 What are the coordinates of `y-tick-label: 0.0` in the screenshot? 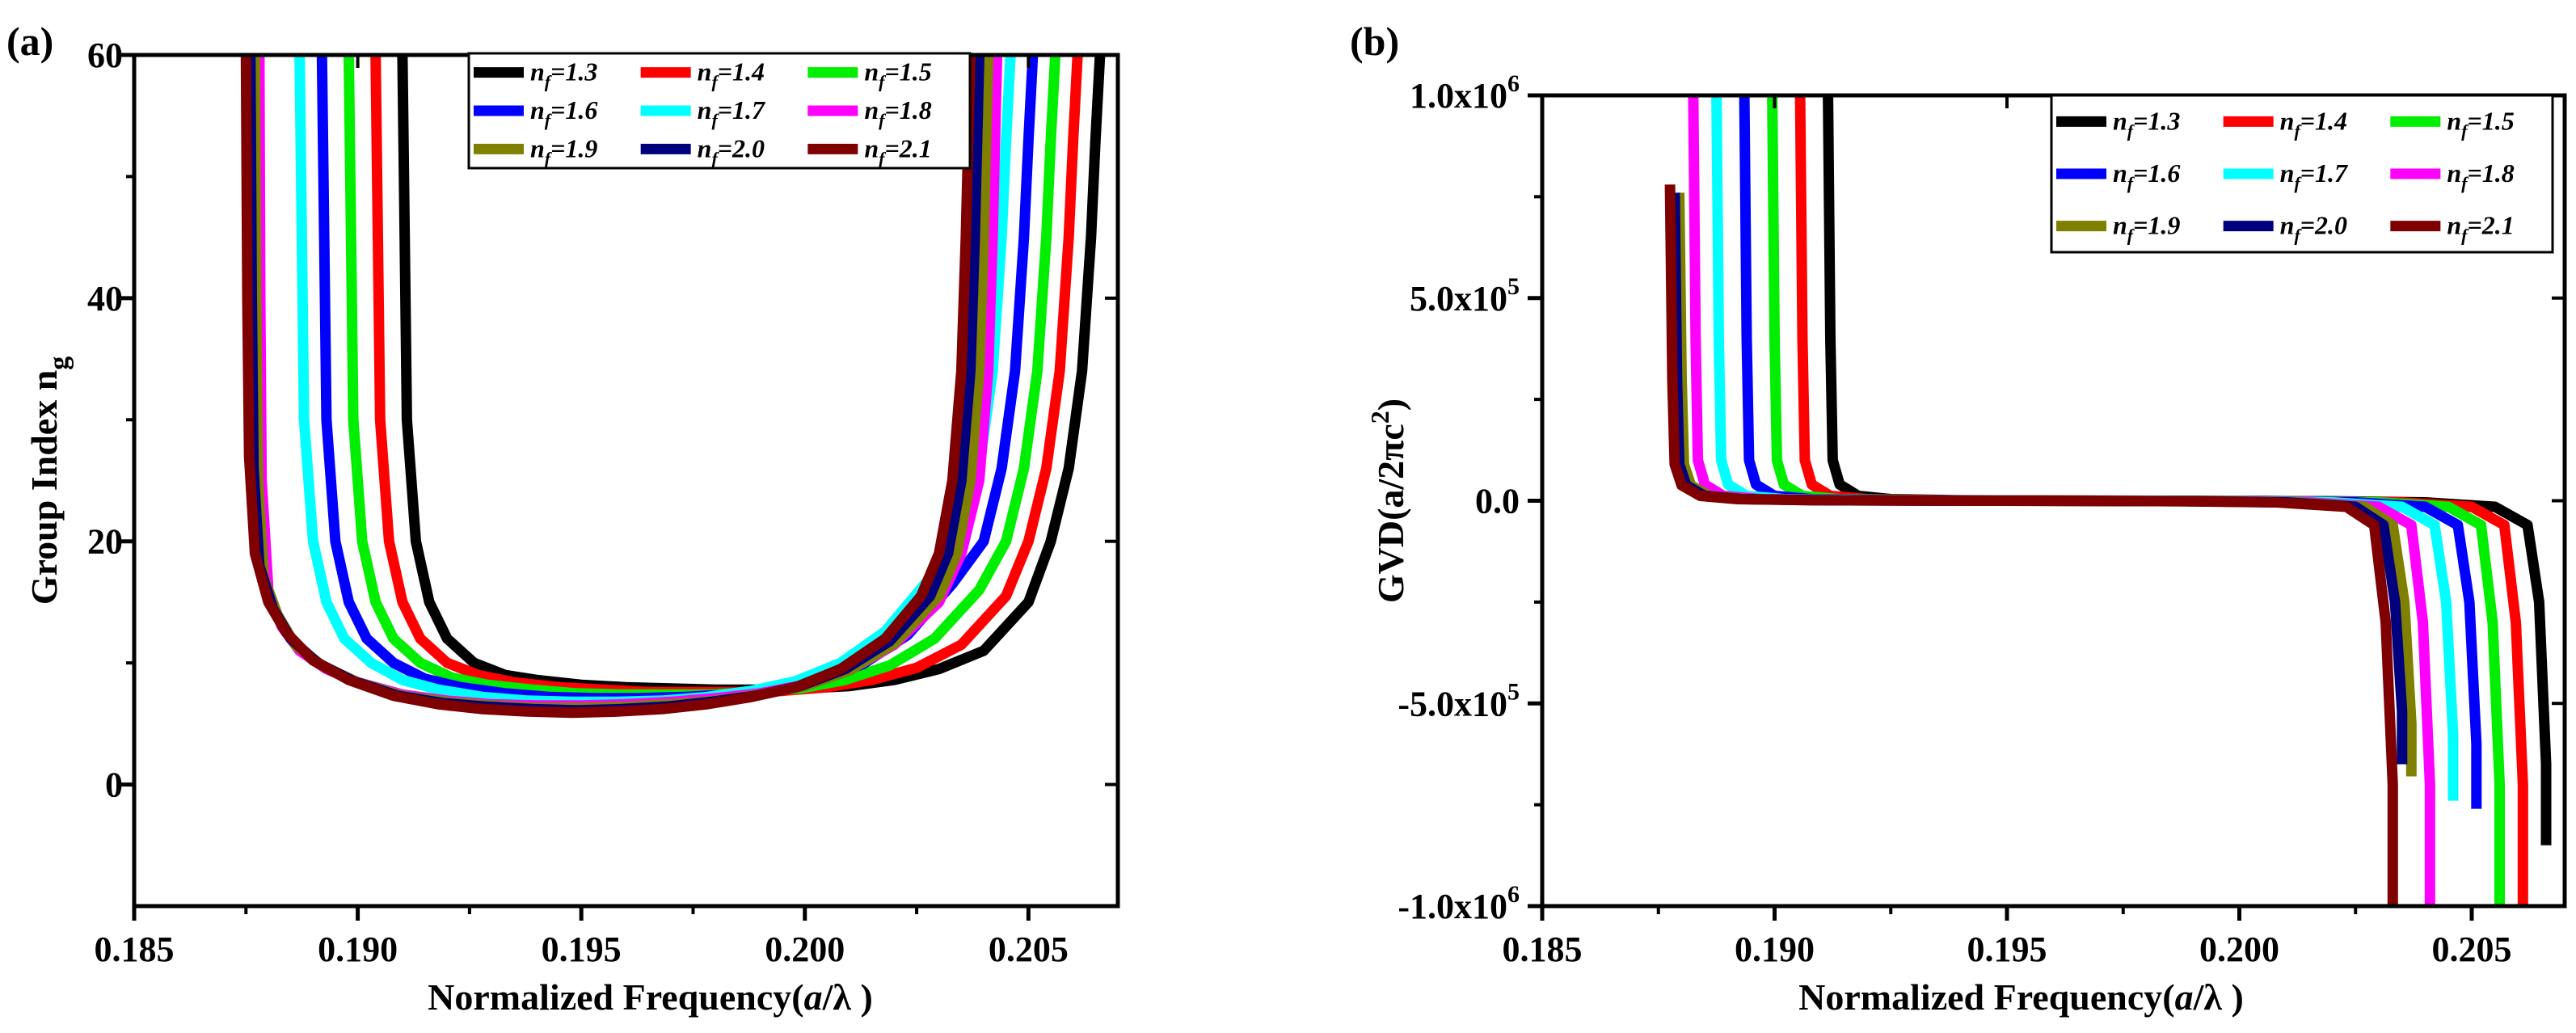 It's located at (1498, 502).